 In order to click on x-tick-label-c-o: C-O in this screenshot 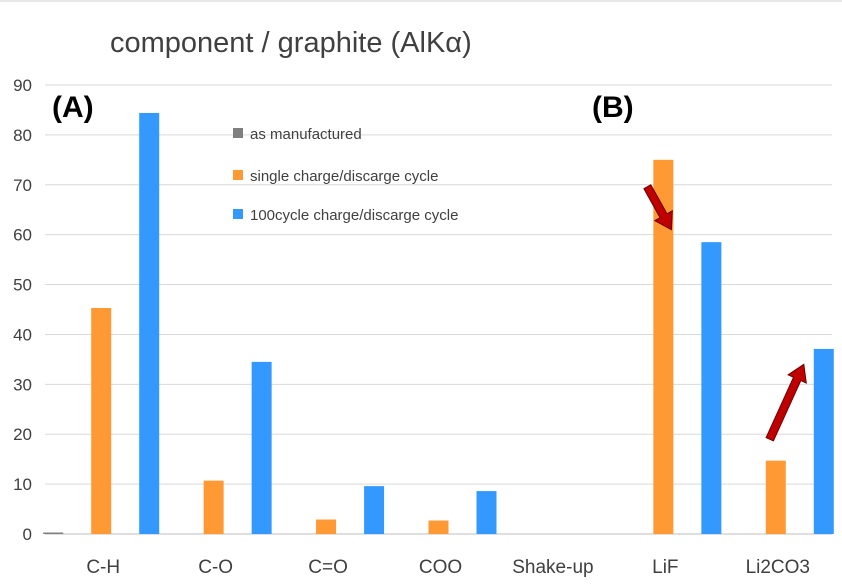, I will do `click(215, 567)`.